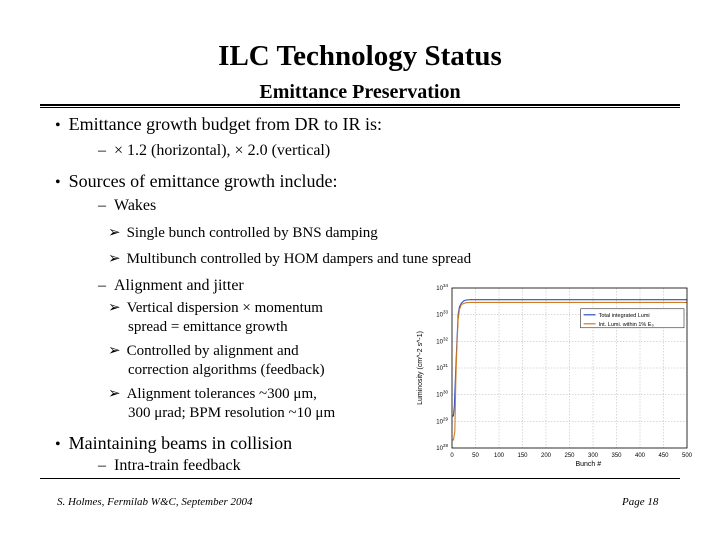 This screenshot has width=720, height=540. Describe the element at coordinates (442, 314) in the screenshot. I see `y-tick-label: 1033` at that location.